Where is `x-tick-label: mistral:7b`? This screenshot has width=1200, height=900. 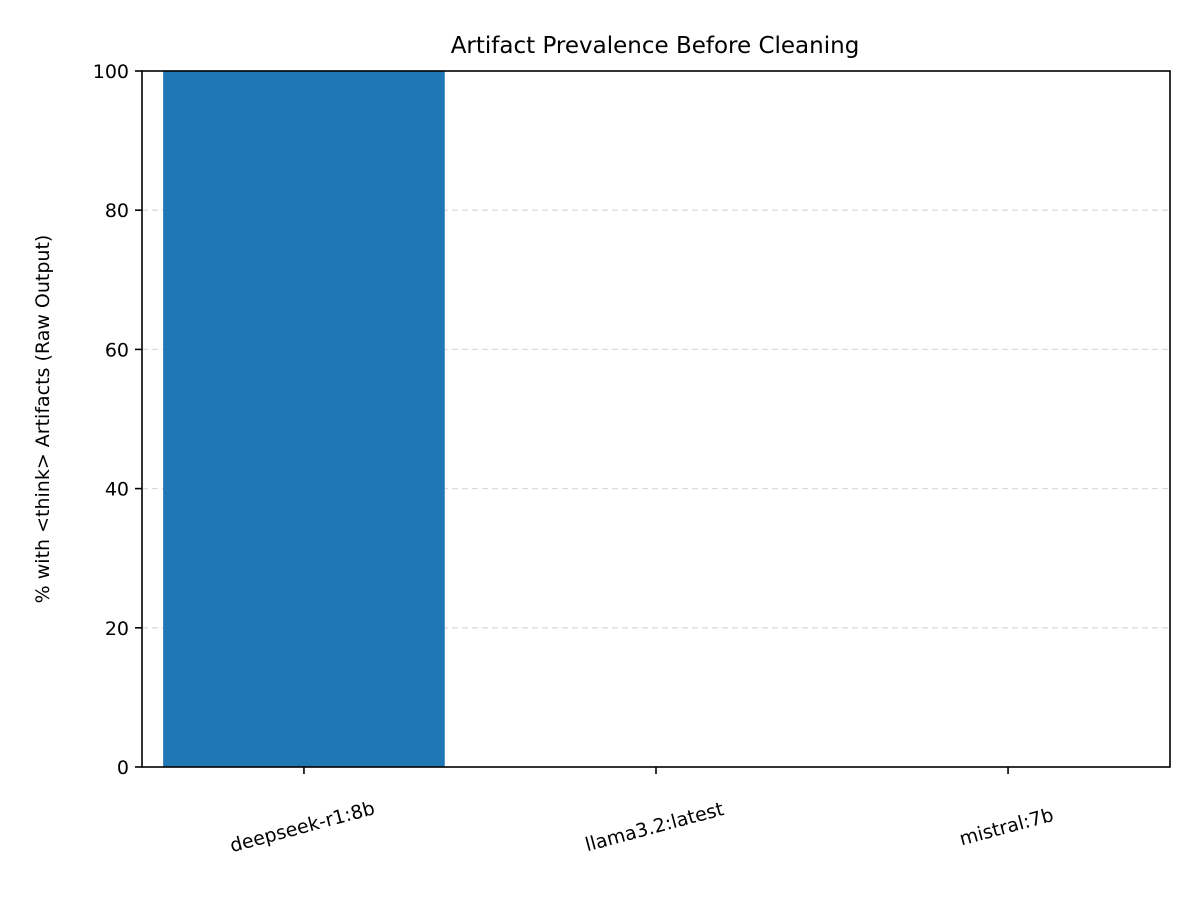
x-tick-label: mistral:7b is located at coordinates (1006, 827).